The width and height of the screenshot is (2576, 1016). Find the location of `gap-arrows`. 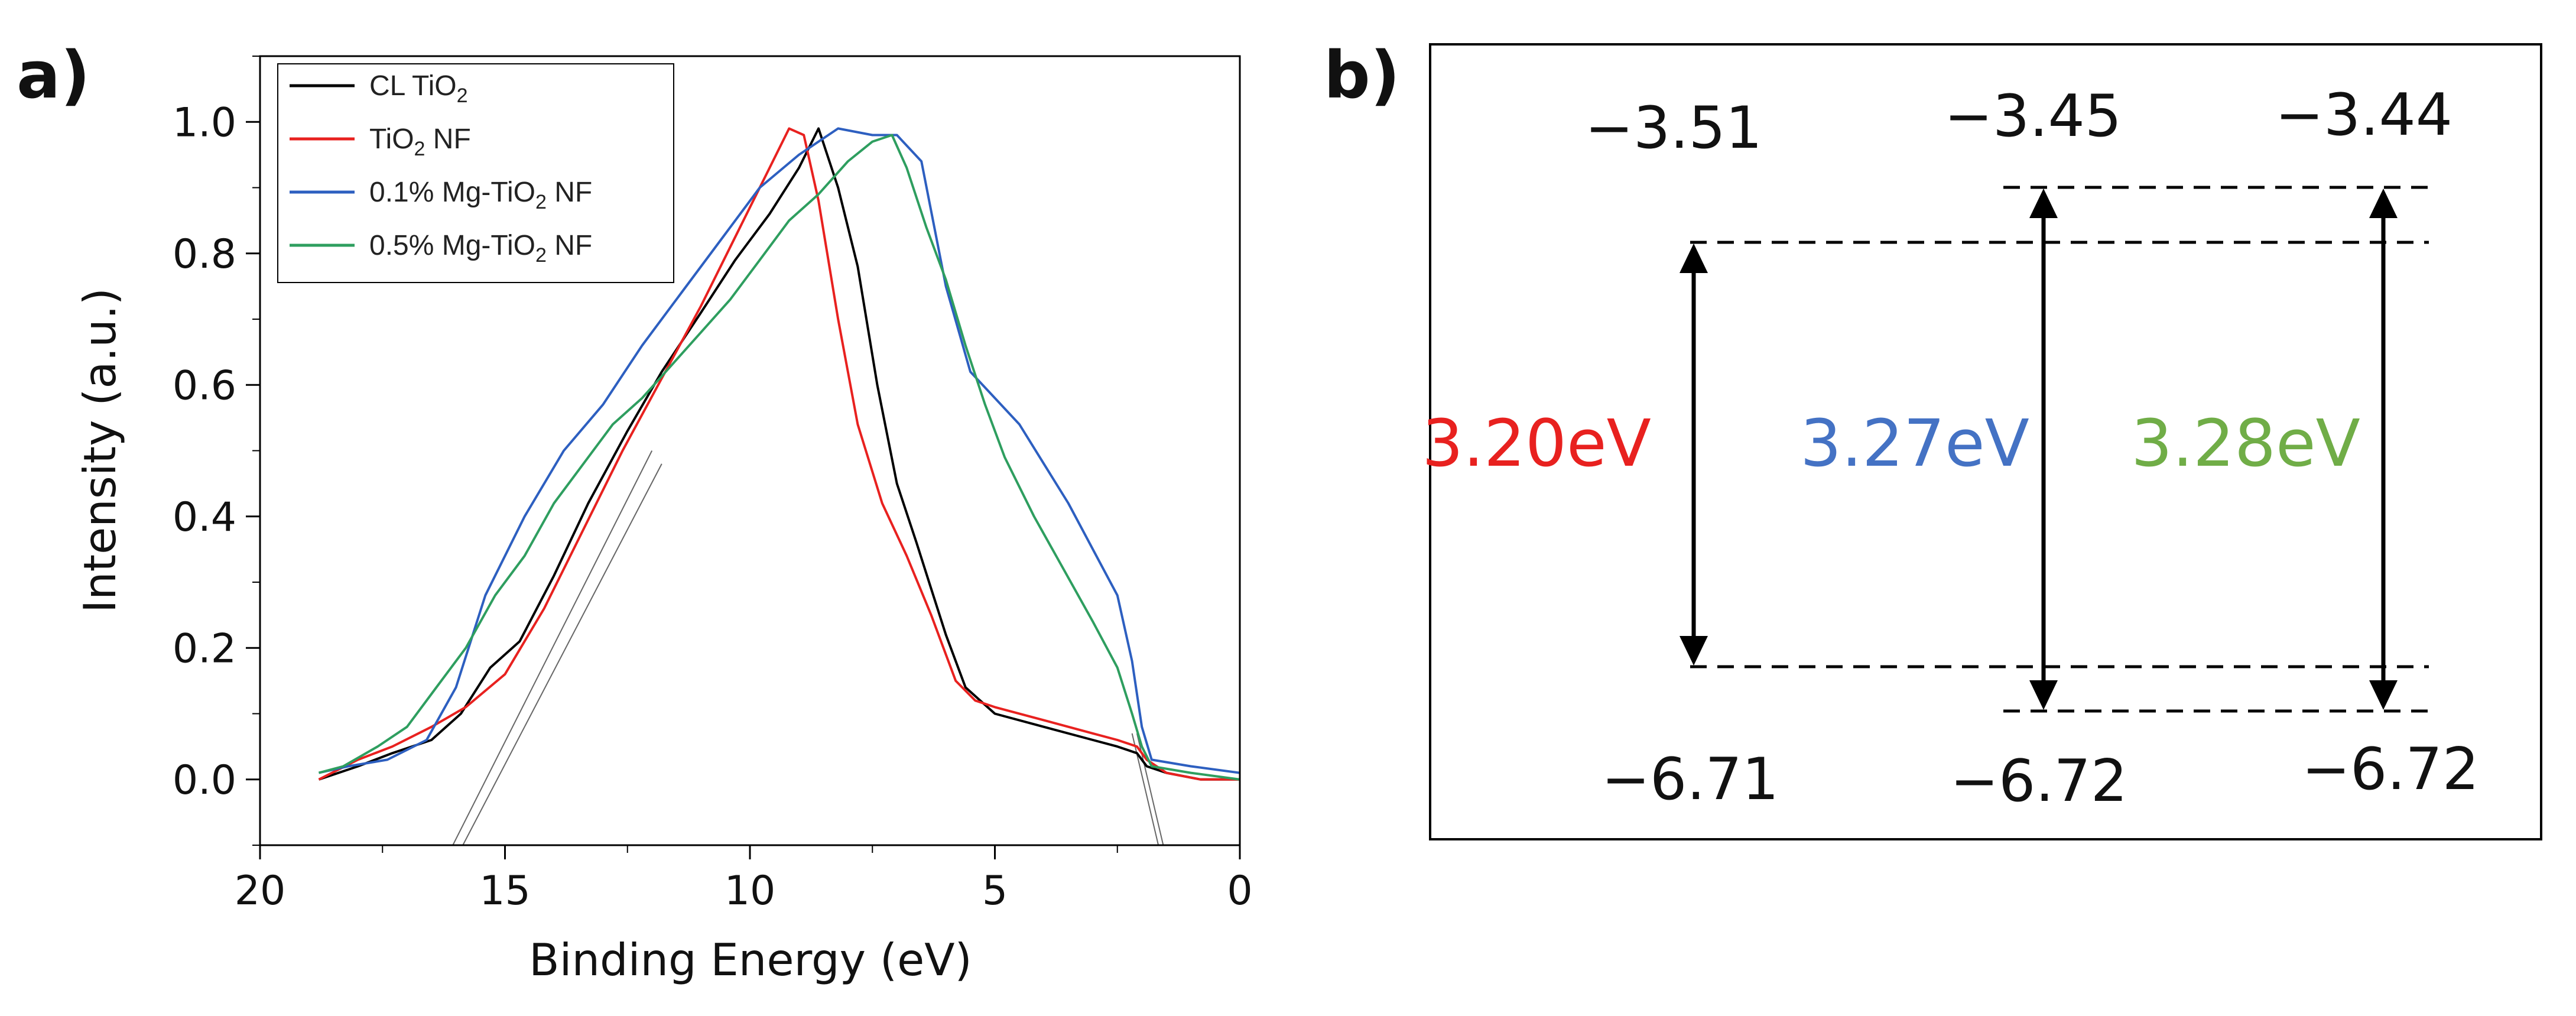

gap-arrows is located at coordinates (2039, 450).